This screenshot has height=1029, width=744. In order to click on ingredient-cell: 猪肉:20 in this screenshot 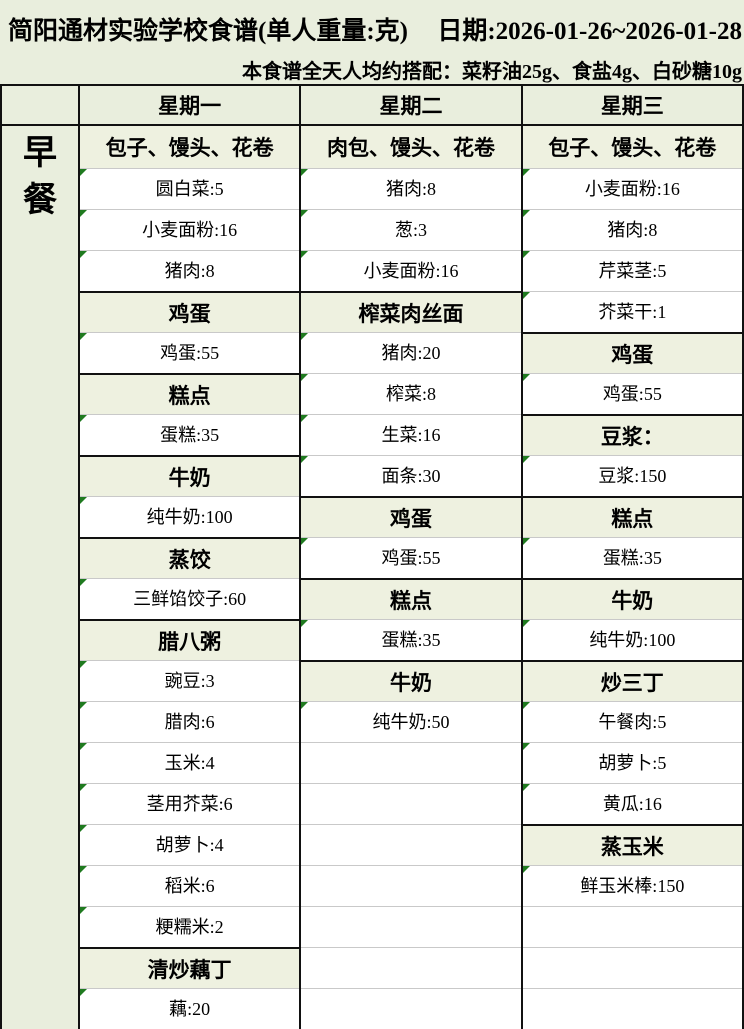, I will do `click(411, 352)`.